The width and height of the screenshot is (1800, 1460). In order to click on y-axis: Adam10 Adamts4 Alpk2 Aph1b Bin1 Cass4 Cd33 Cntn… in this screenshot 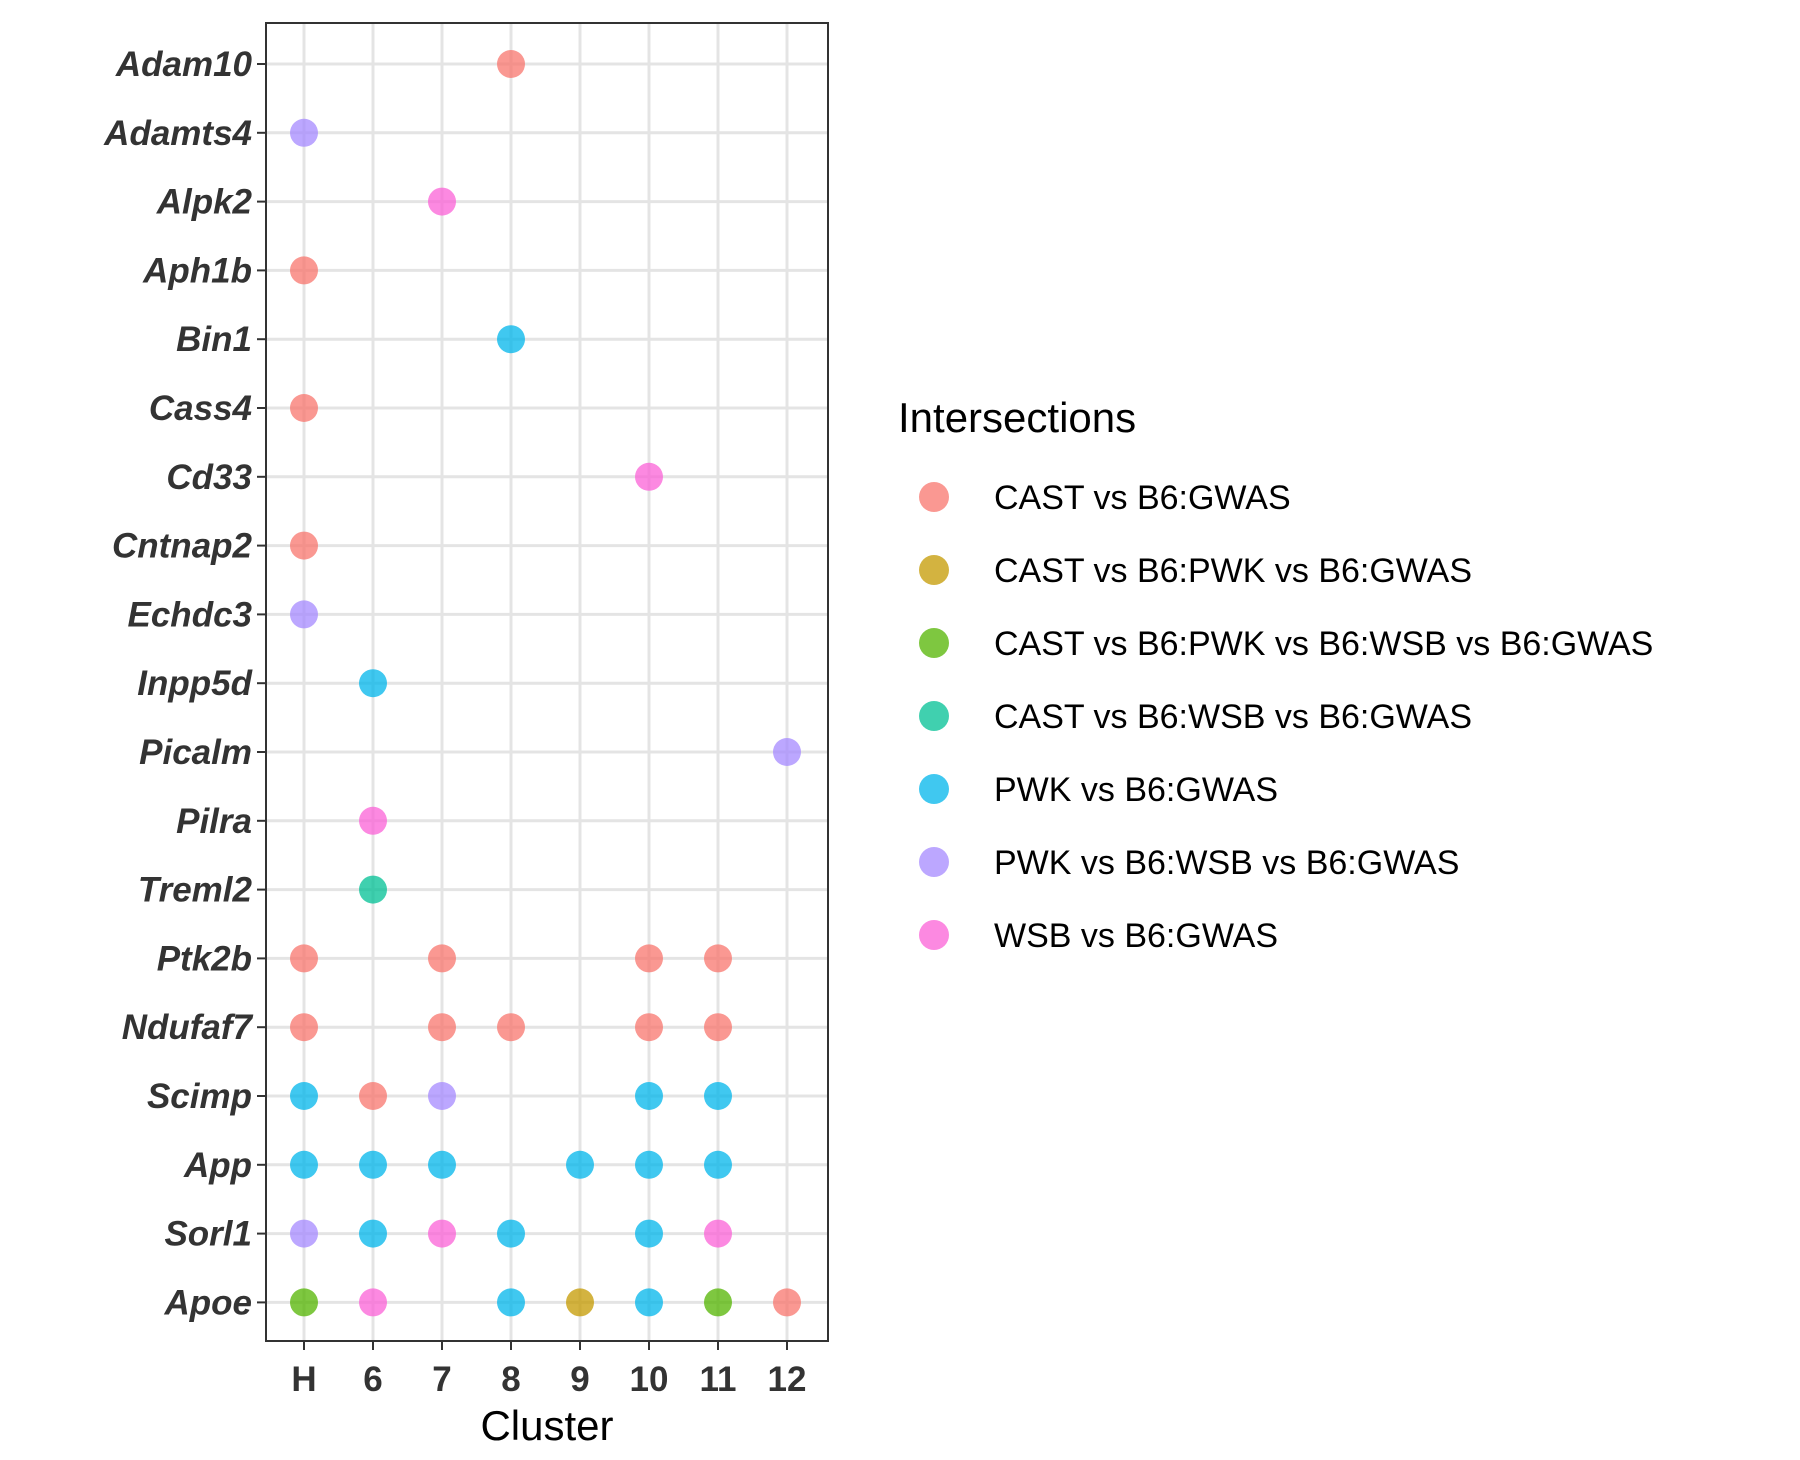, I will do `click(184, 683)`.